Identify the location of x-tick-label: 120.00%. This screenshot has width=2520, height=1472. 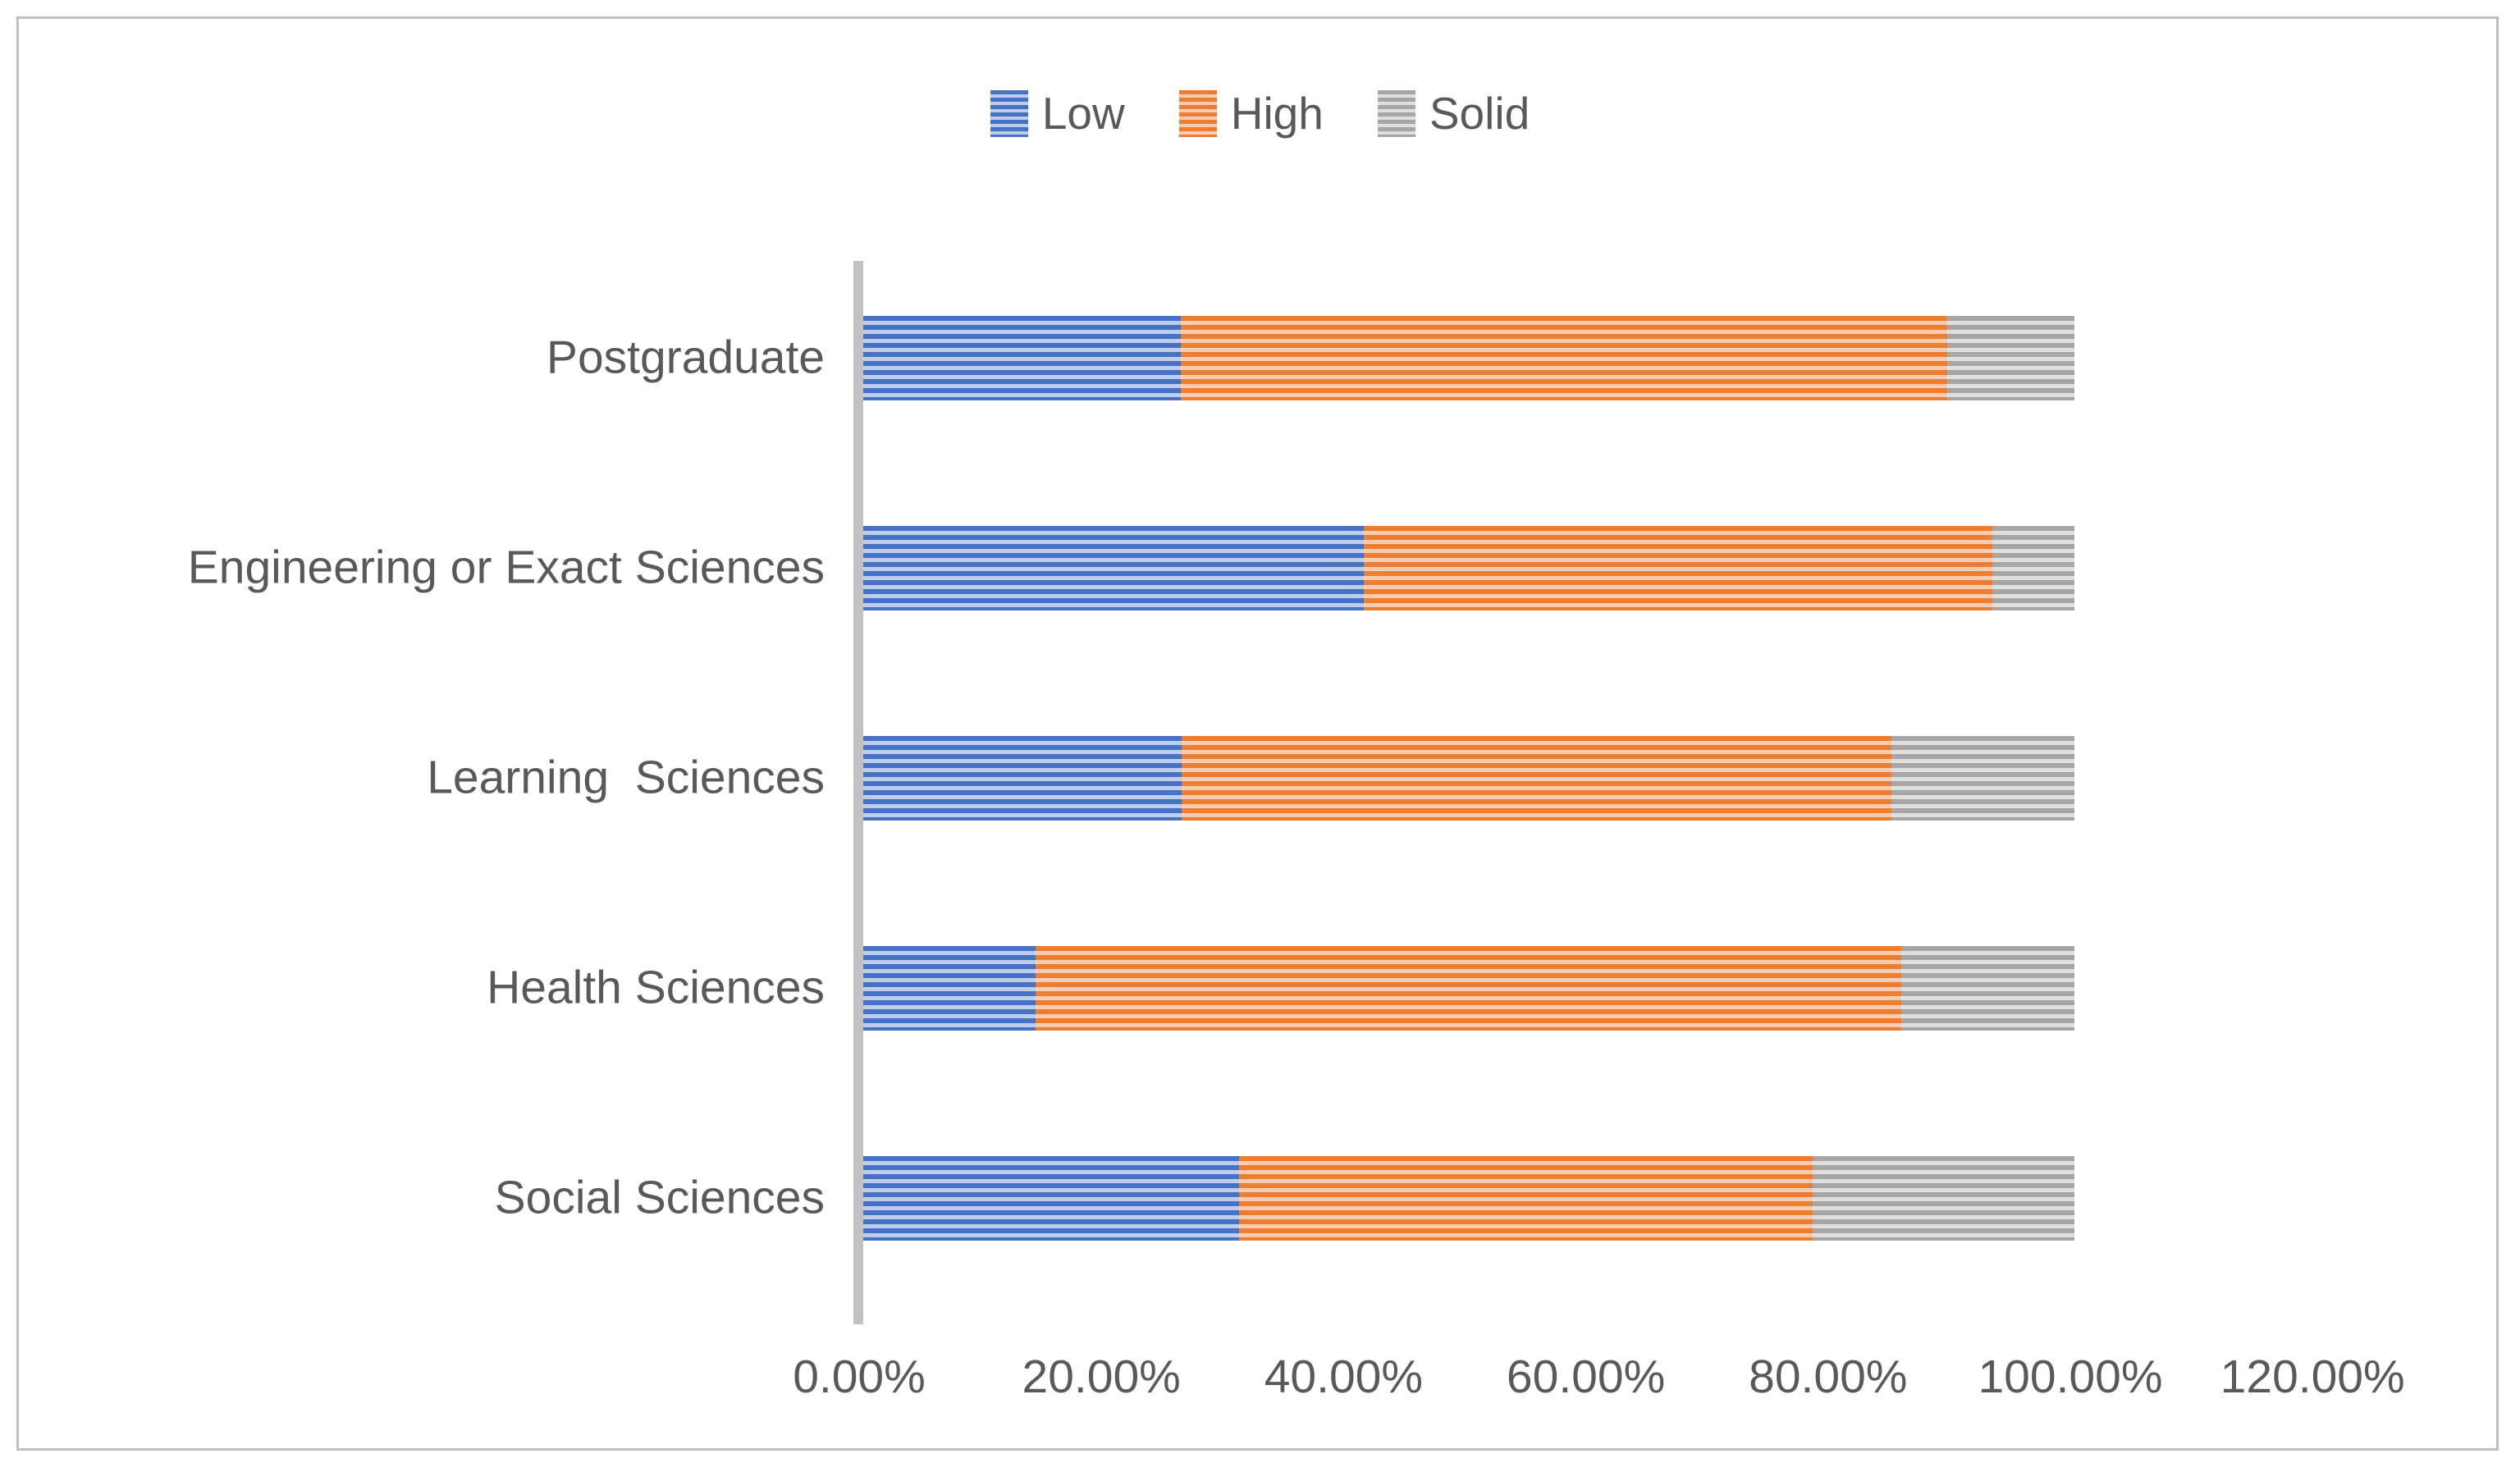
(2312, 1377).